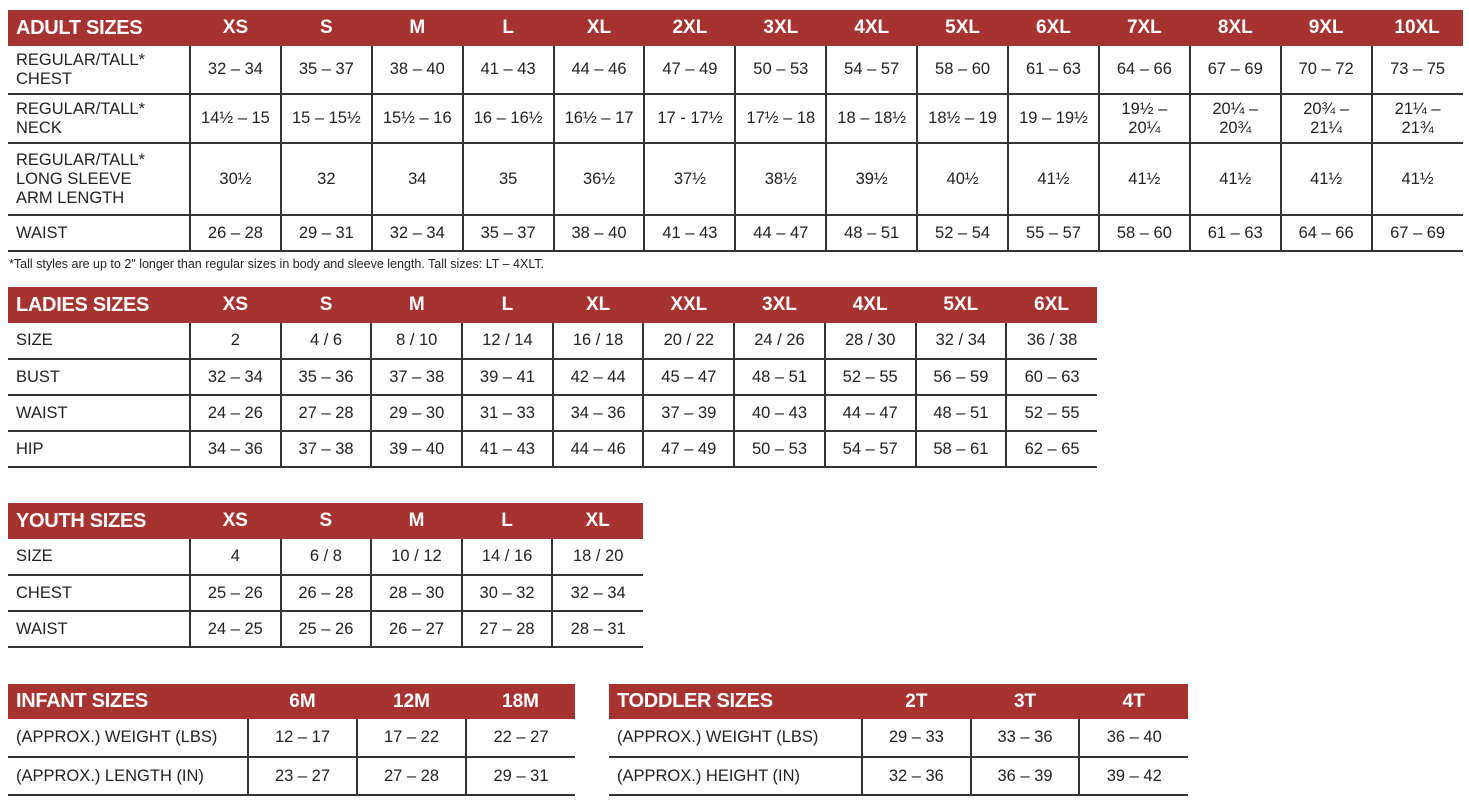 The width and height of the screenshot is (1469, 800). What do you see at coordinates (520, 701) in the screenshot?
I see `size-header: 18M` at bounding box center [520, 701].